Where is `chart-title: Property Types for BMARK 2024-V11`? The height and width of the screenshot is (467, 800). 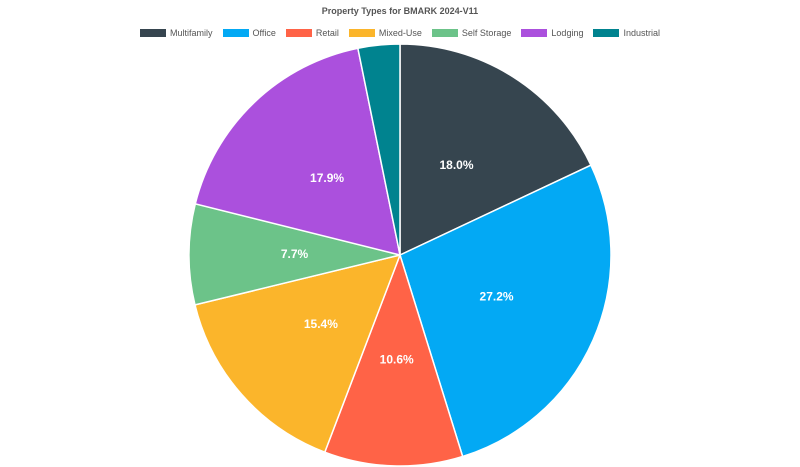
chart-title: Property Types for BMARK 2024-V11 is located at coordinates (400, 11).